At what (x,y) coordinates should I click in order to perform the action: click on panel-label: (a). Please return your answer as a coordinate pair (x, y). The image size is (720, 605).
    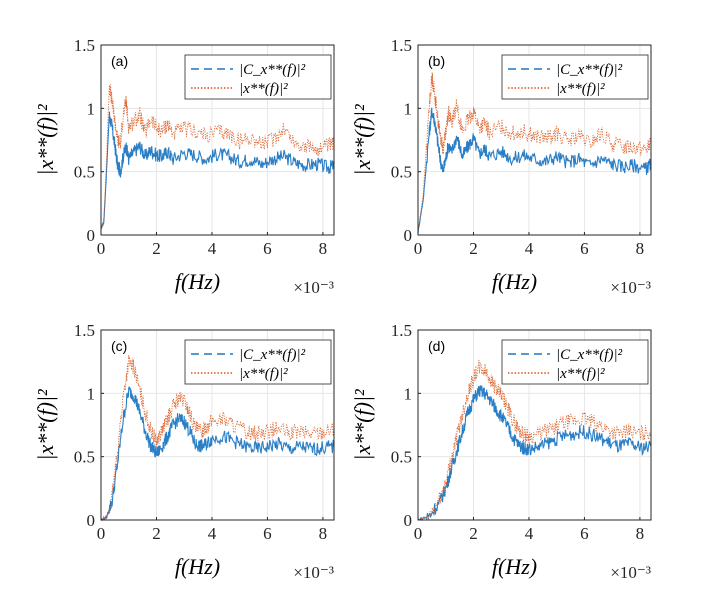
    Looking at the image, I should click on (119, 61).